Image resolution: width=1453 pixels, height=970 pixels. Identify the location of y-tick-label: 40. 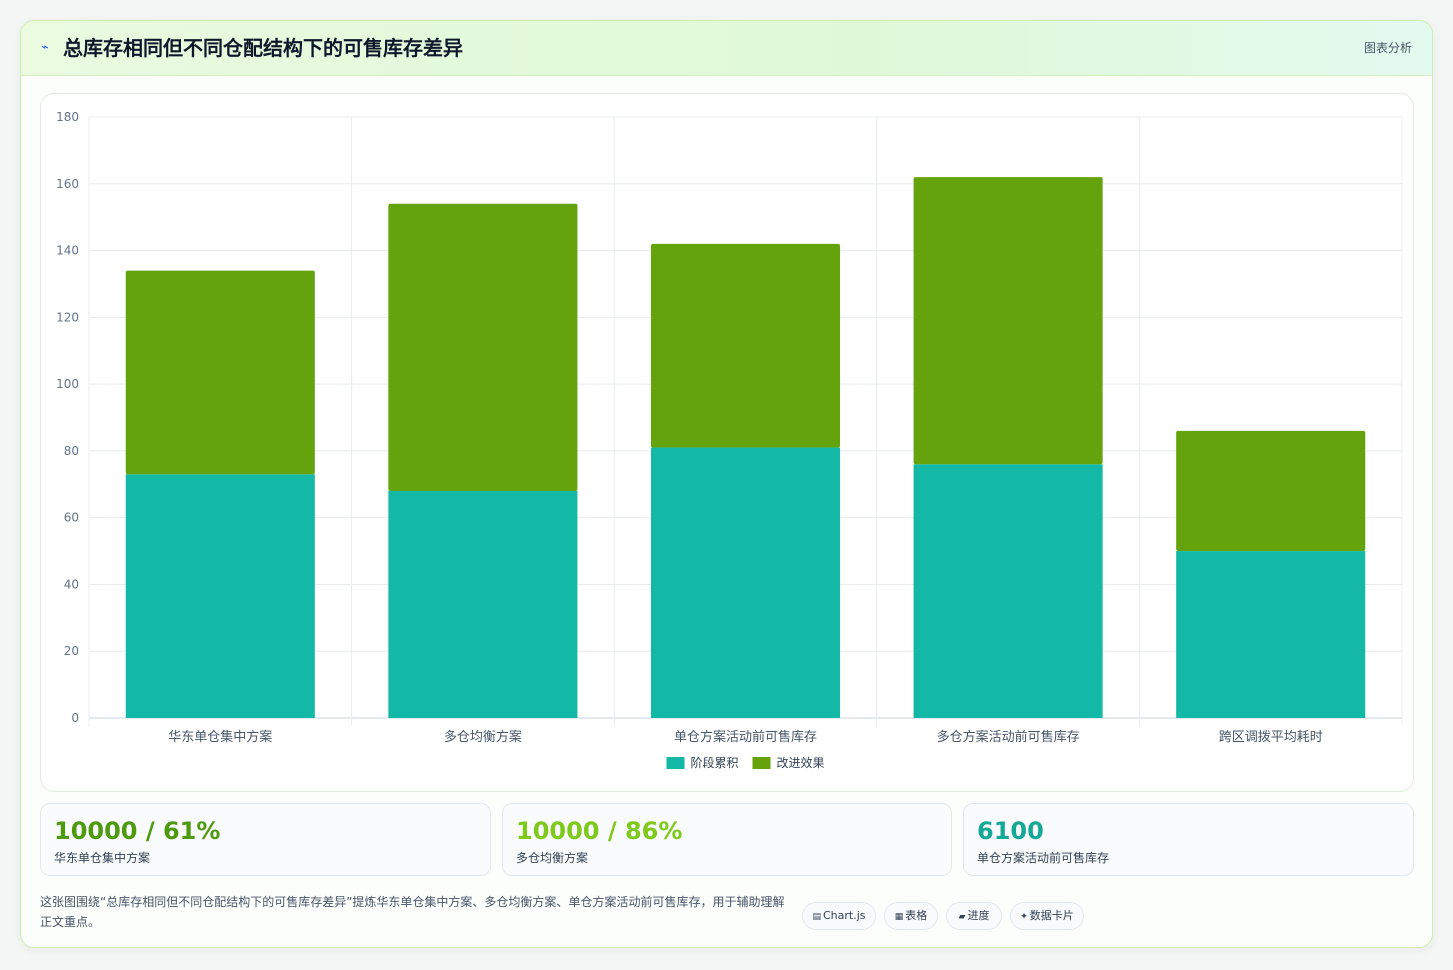
(71, 584).